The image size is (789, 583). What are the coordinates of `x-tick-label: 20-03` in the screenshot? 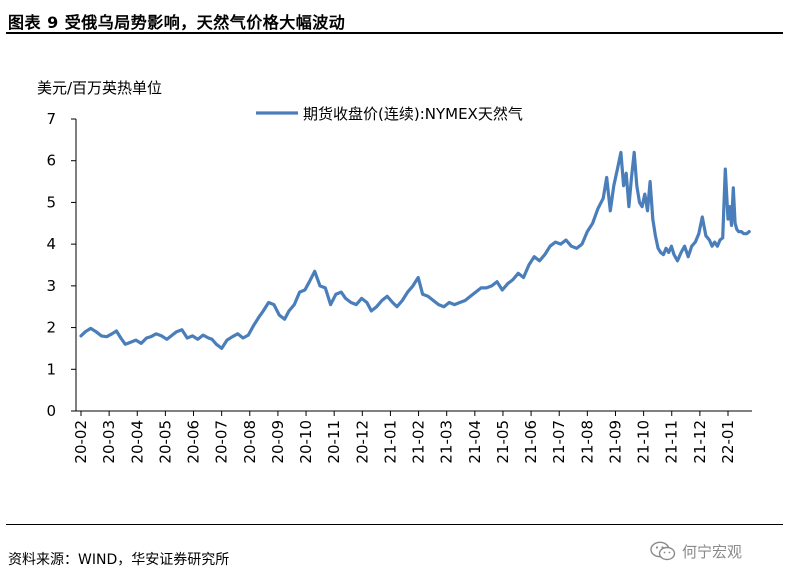 It's located at (109, 442).